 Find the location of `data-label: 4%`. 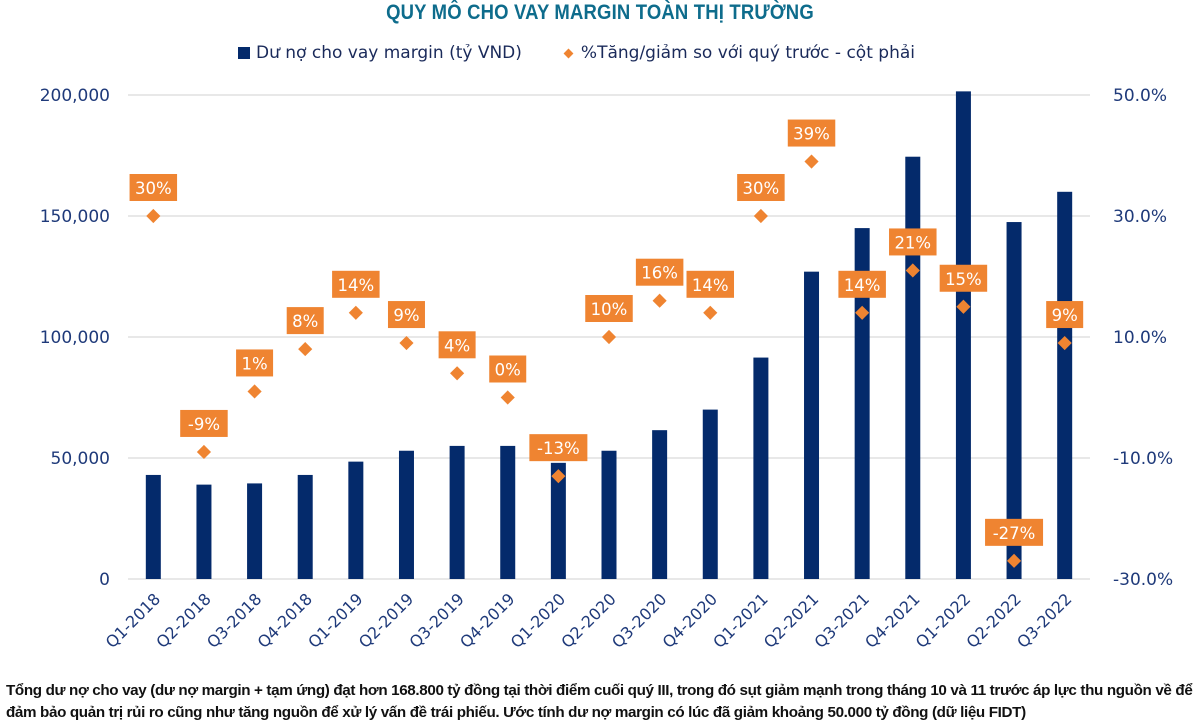

data-label: 4% is located at coordinates (457, 345).